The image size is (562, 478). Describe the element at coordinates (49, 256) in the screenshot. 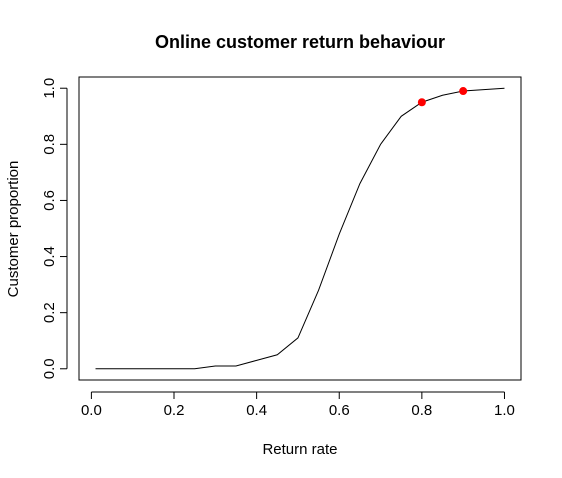

I see `y-tick-label: 0.4` at that location.